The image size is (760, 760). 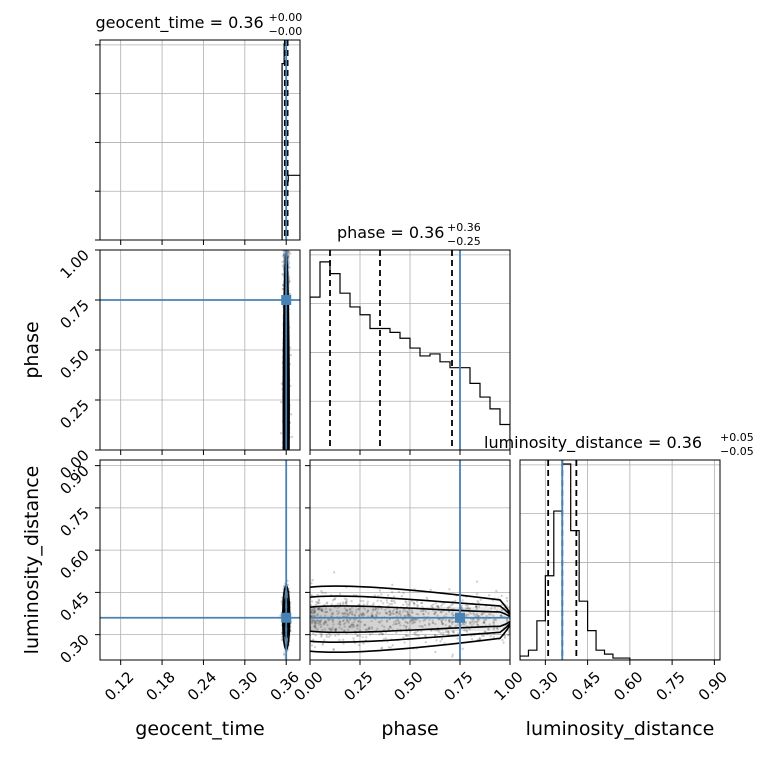 What do you see at coordinates (178, 350) in the screenshot?
I see `density-geocent_time-phase: 0.25 0.50 0.75 1.00` at bounding box center [178, 350].